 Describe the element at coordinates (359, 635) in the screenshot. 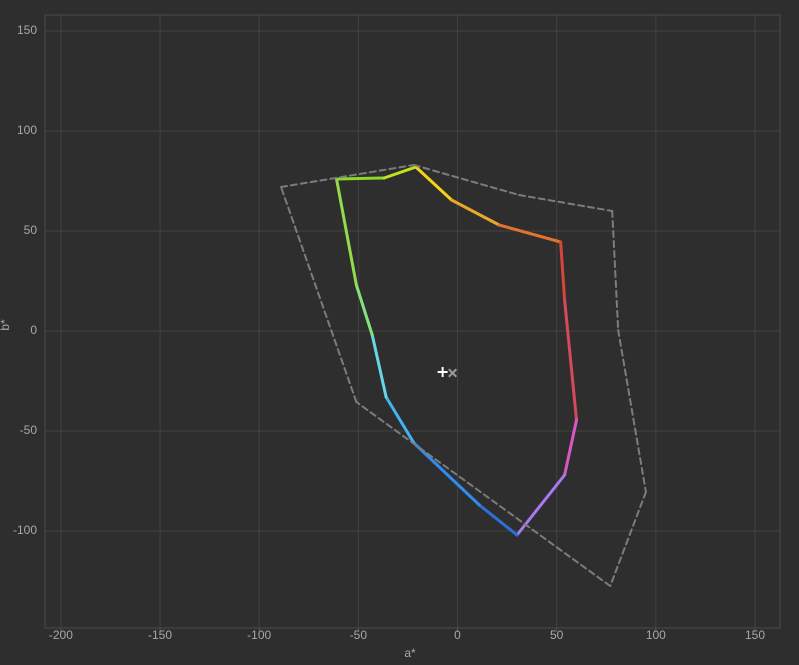

I see `x-tick-label: -50` at that location.